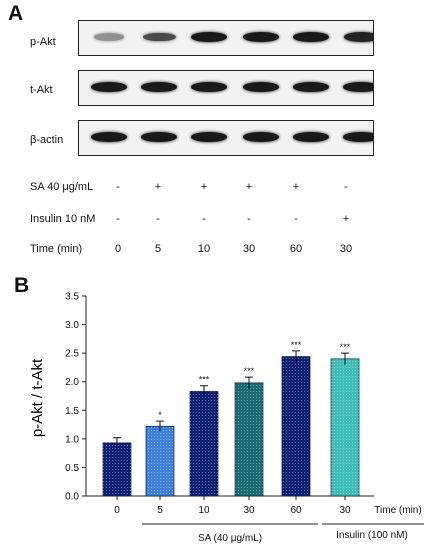 This screenshot has height=550, width=434. What do you see at coordinates (160, 415) in the screenshot?
I see `significance-marker: *` at bounding box center [160, 415].